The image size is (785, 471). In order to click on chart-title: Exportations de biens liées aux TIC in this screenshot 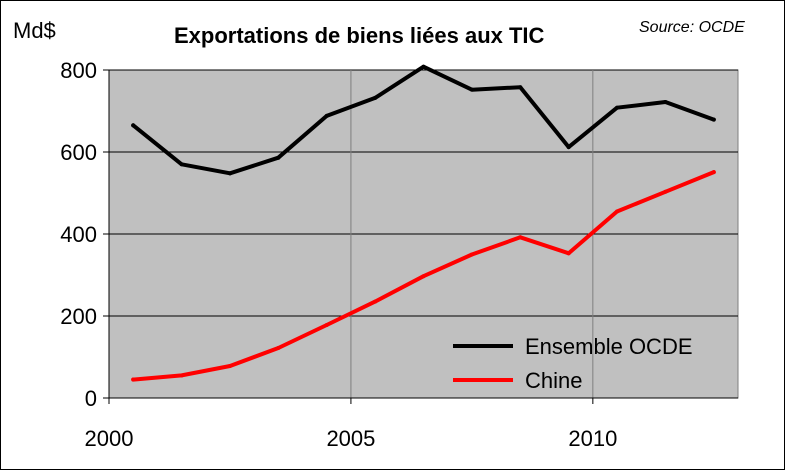, I will do `click(359, 35)`.